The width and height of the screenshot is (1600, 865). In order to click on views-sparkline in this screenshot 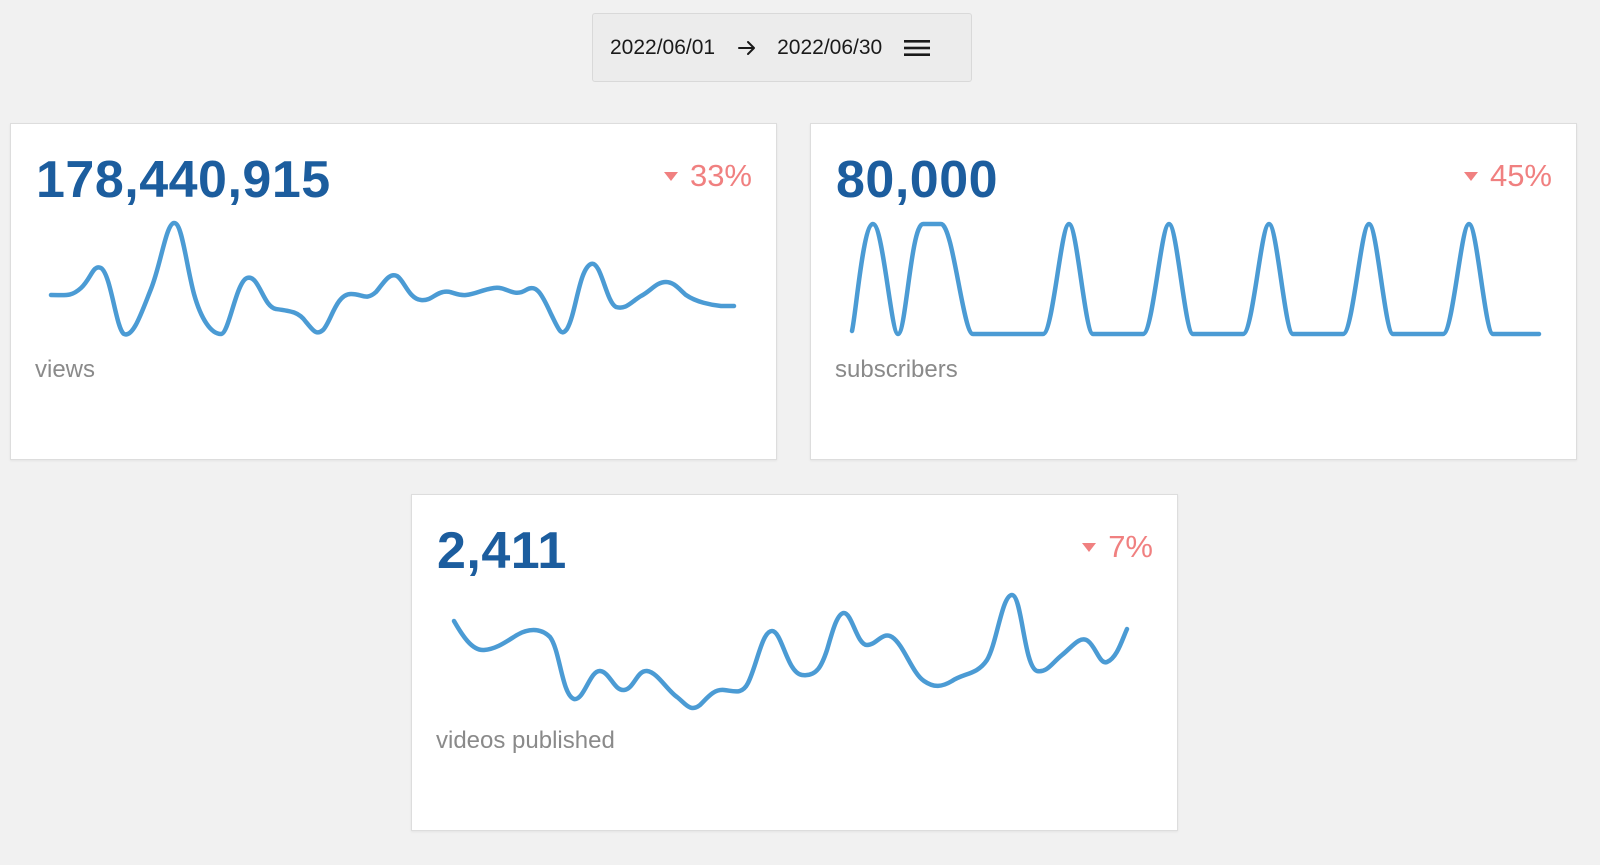, I will do `click(392, 278)`.